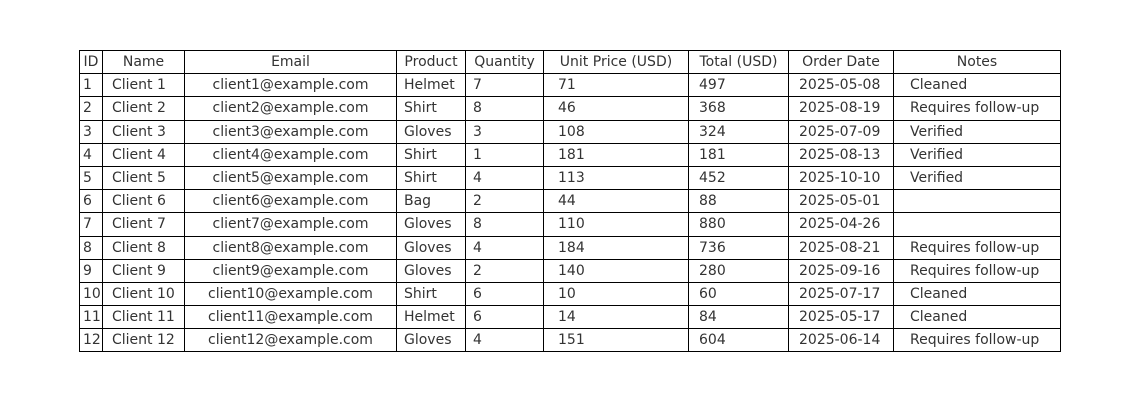 The image size is (1139, 408). I want to click on table-cell-unit-price-usd: 151, so click(616, 340).